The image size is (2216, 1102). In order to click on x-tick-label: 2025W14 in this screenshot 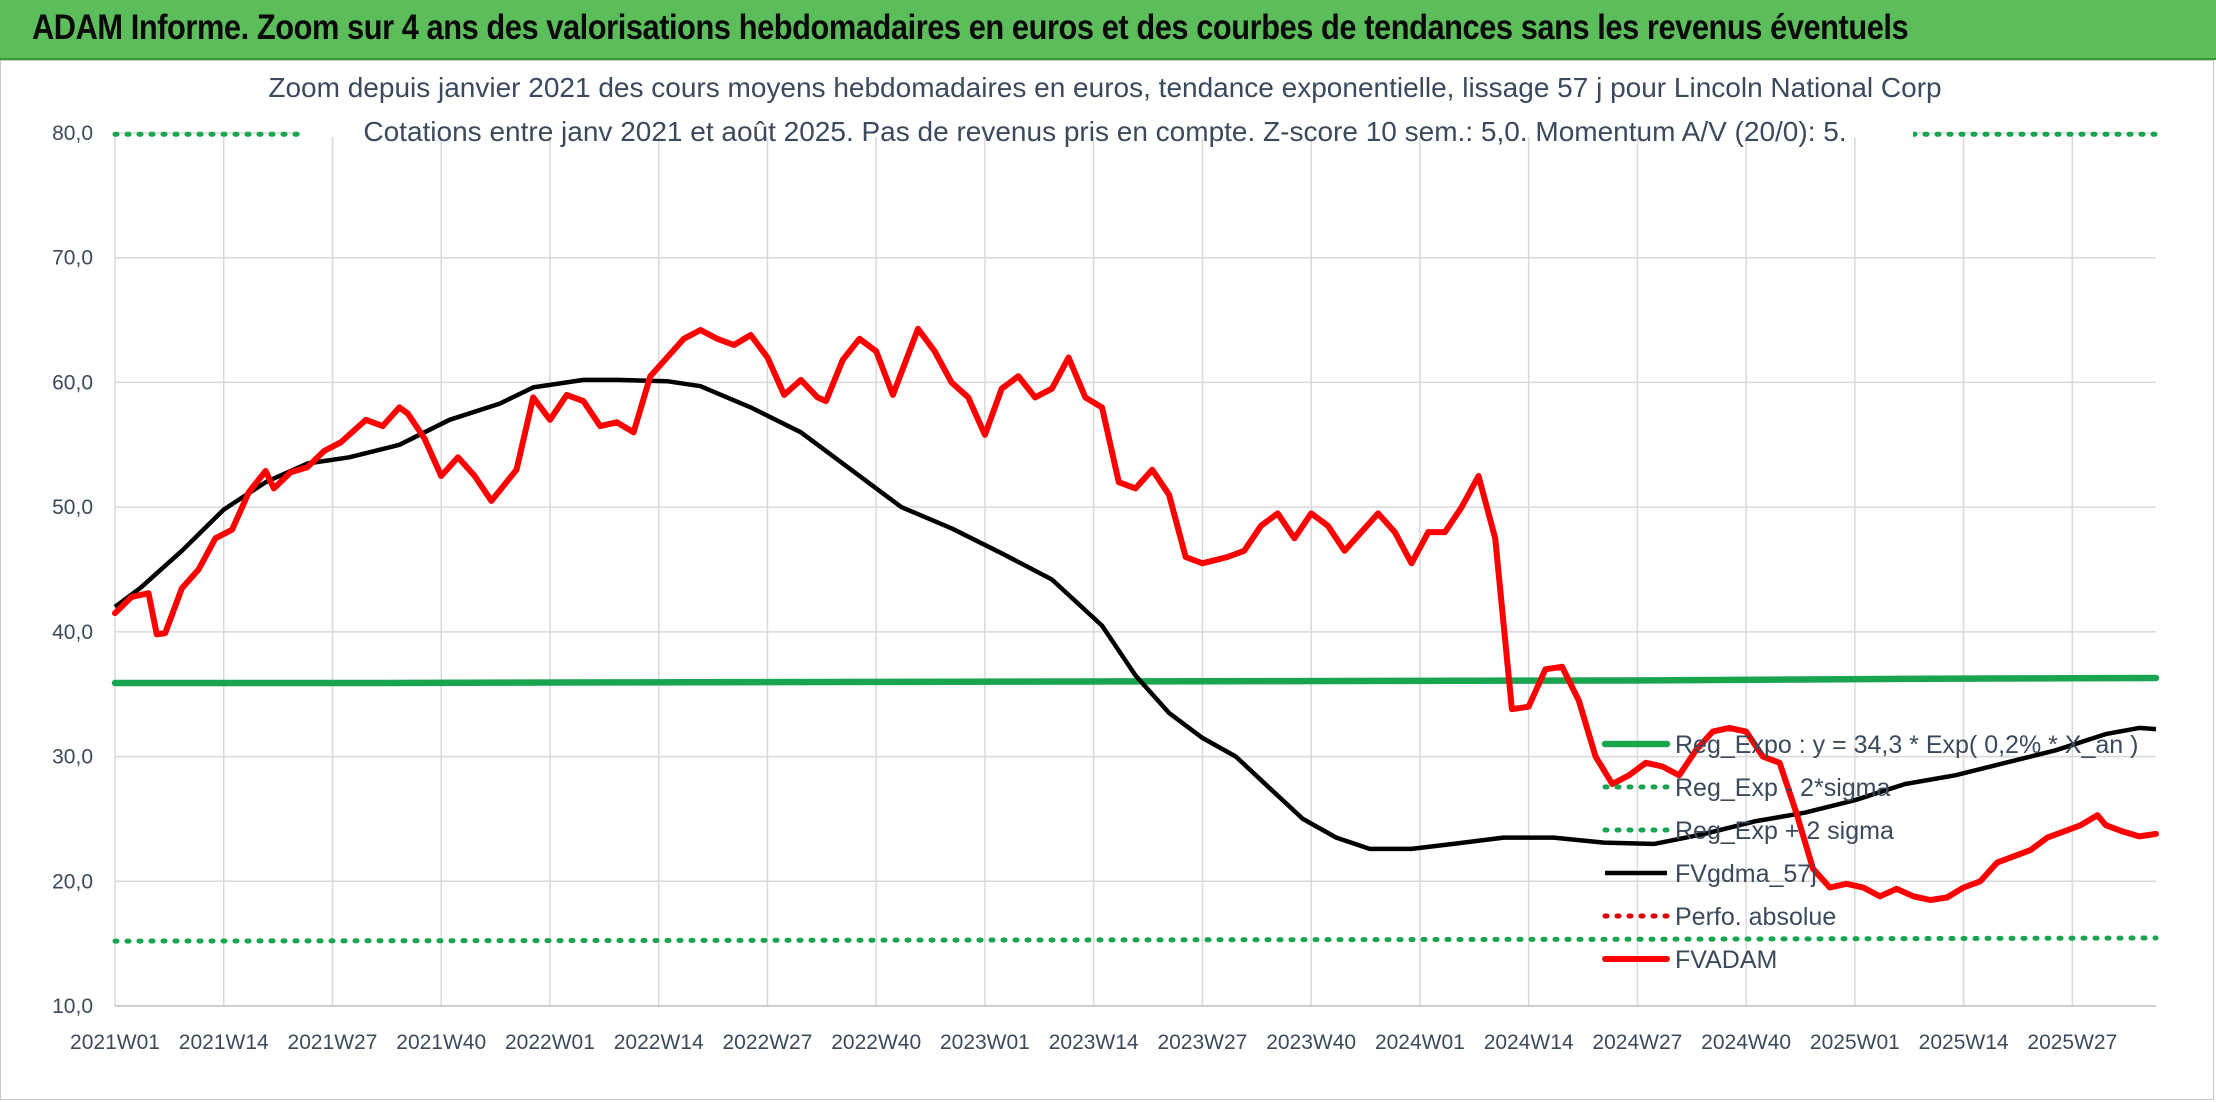, I will do `click(1964, 1042)`.